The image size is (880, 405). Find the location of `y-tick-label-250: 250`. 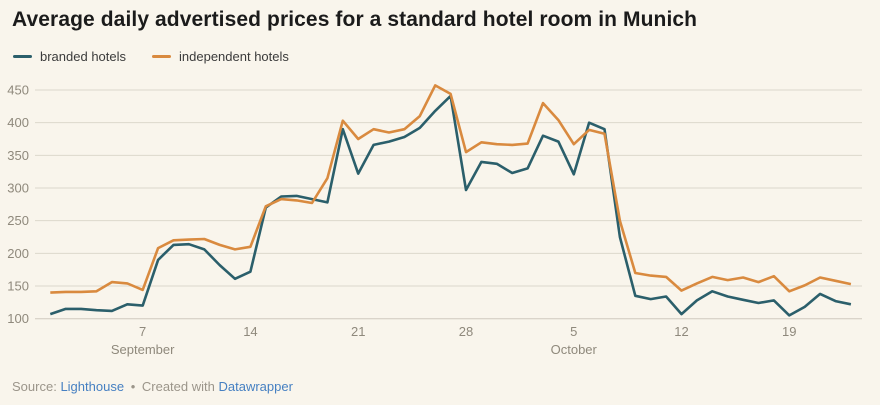

y-tick-label-250: 250 is located at coordinates (18, 220).